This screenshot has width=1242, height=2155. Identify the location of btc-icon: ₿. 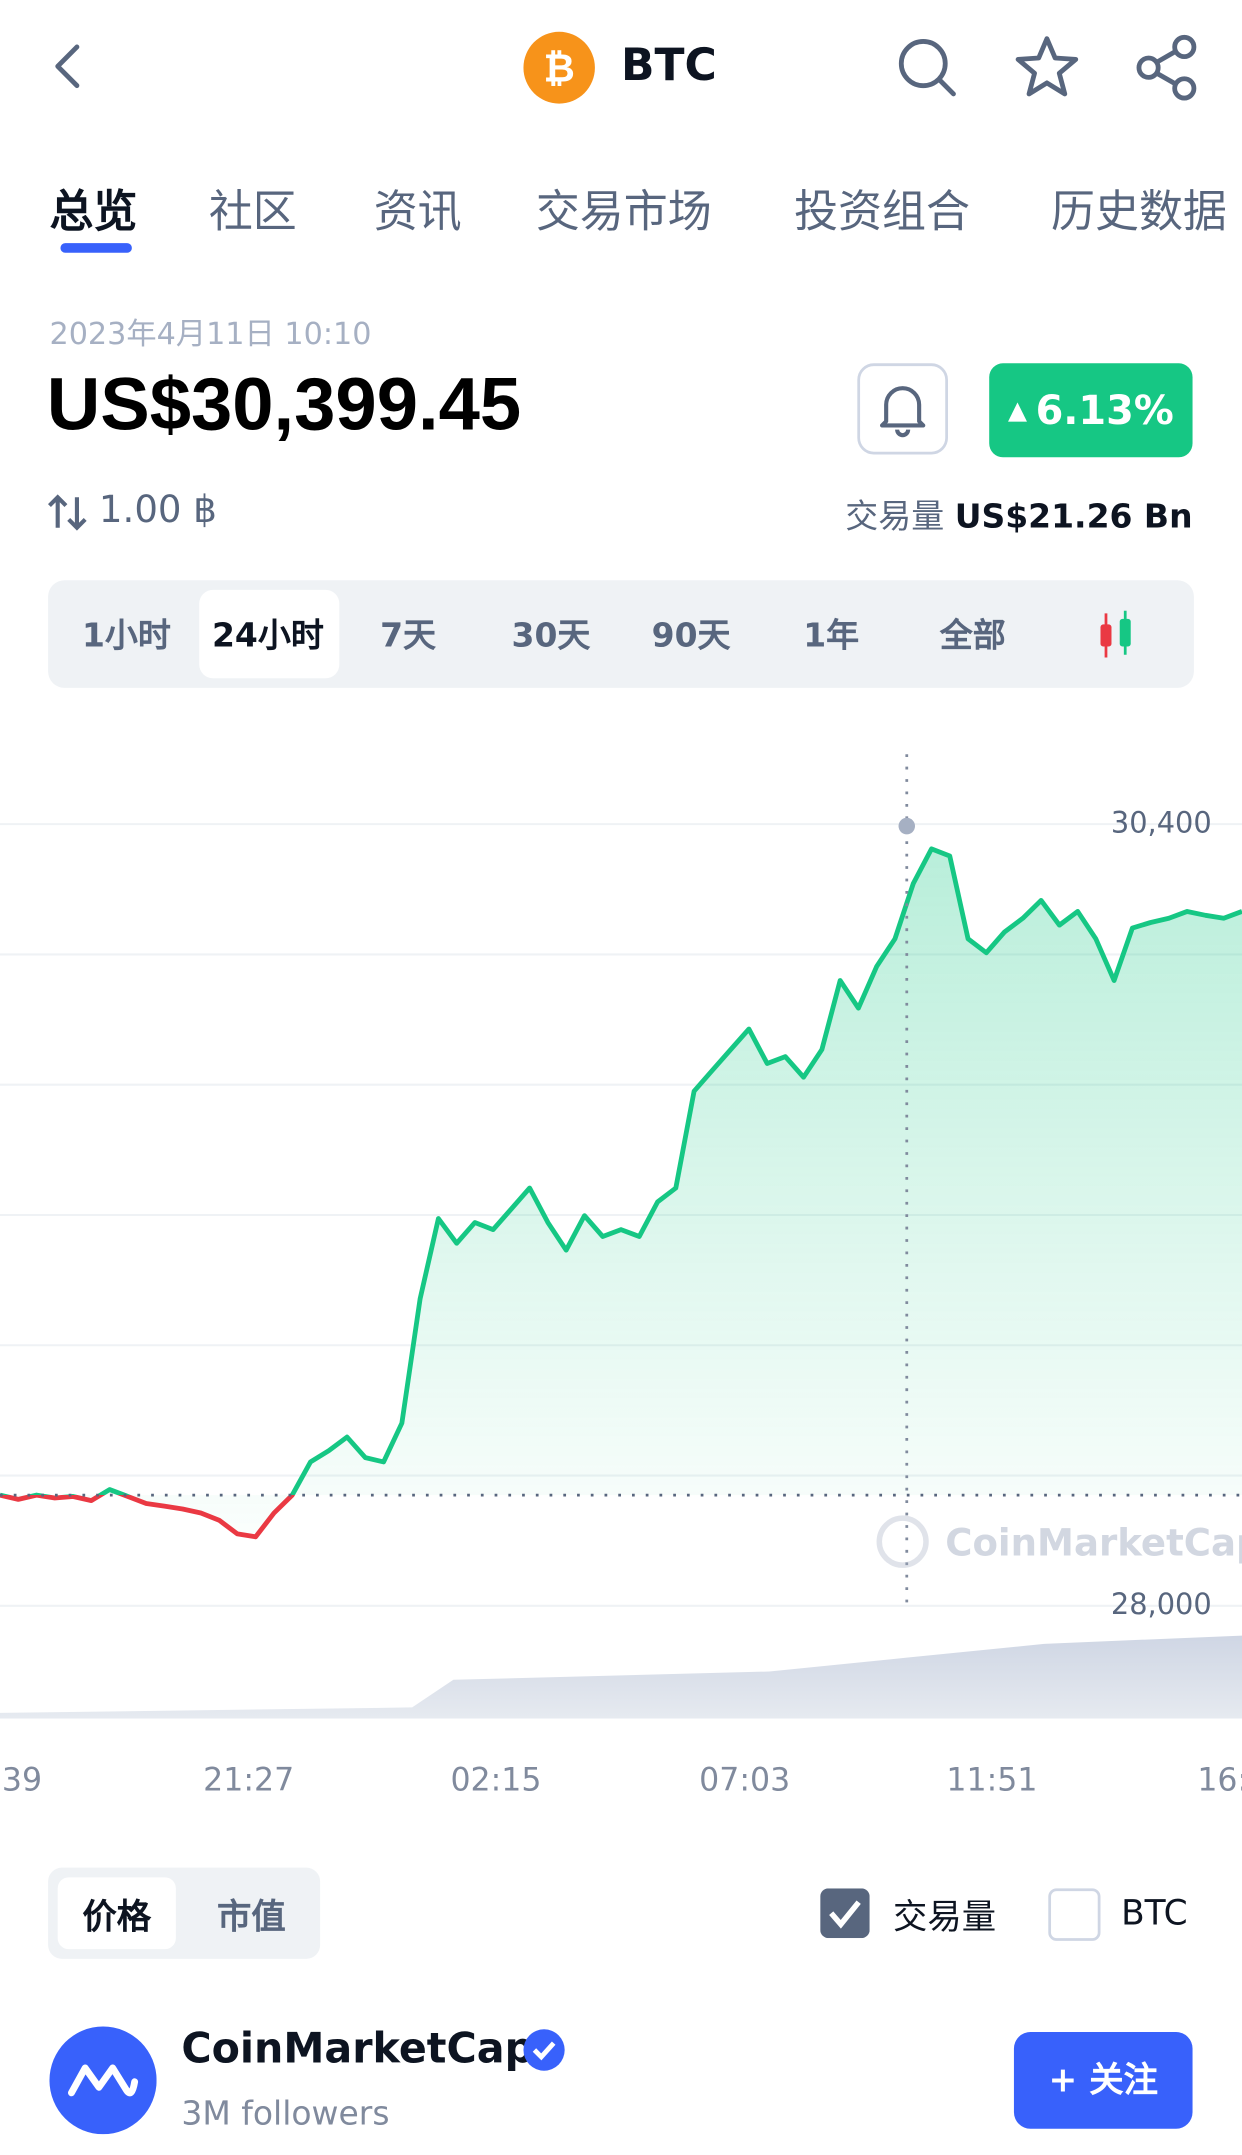
(559, 67).